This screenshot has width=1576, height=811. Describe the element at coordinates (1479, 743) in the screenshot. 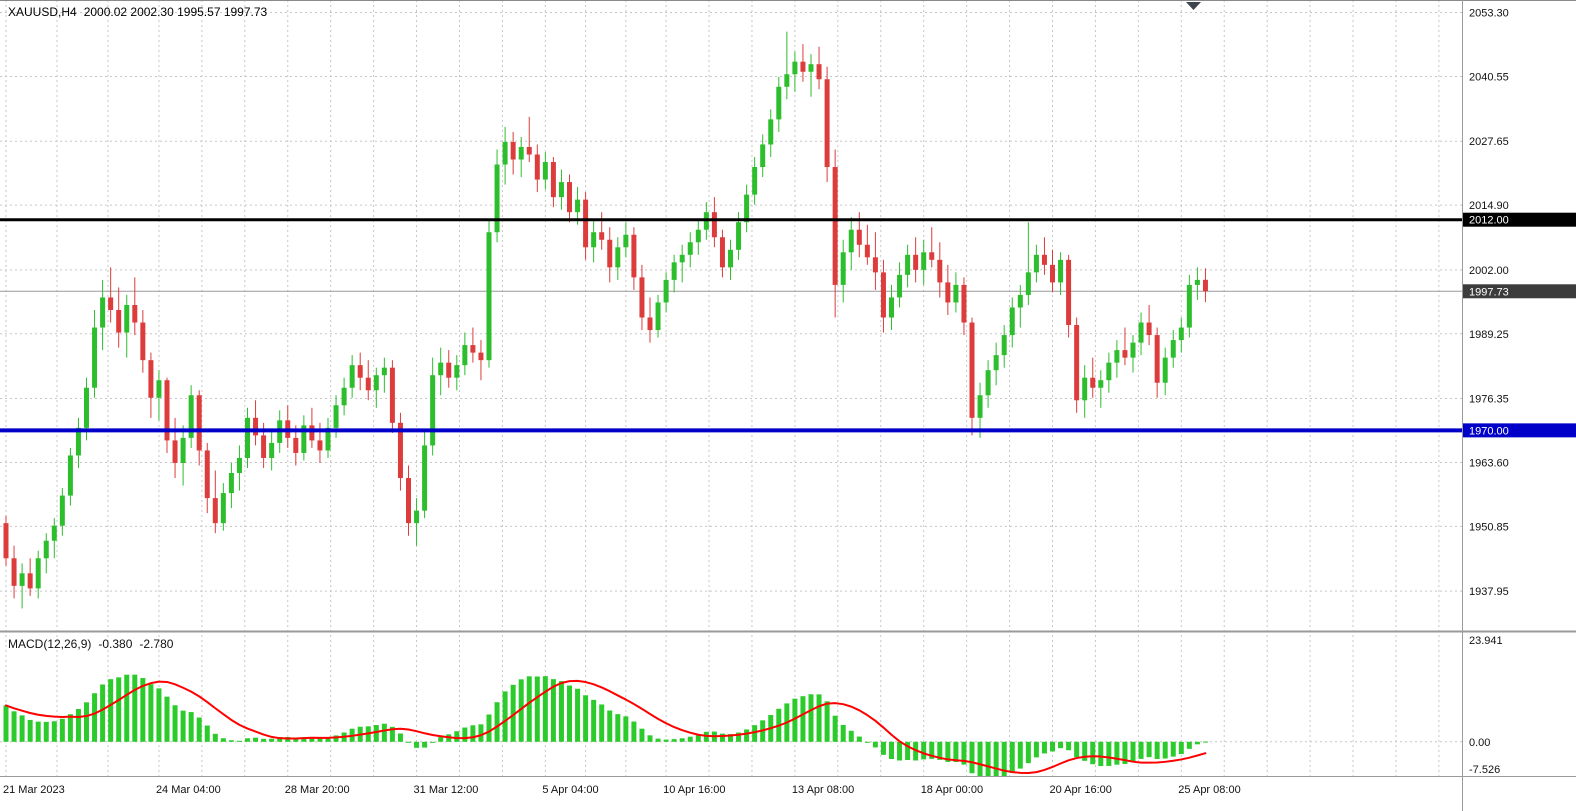

I see `macd-tick-label: 0.00` at that location.